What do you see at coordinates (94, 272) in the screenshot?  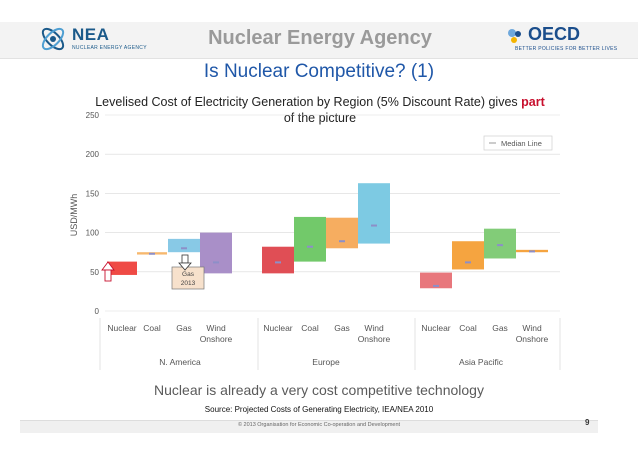 I see `y-tick-label: 50` at bounding box center [94, 272].